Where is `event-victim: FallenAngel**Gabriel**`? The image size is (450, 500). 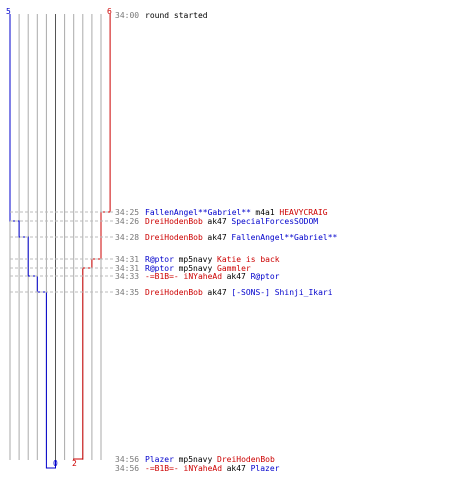 event-victim: FallenAngel**Gabriel** is located at coordinates (284, 237).